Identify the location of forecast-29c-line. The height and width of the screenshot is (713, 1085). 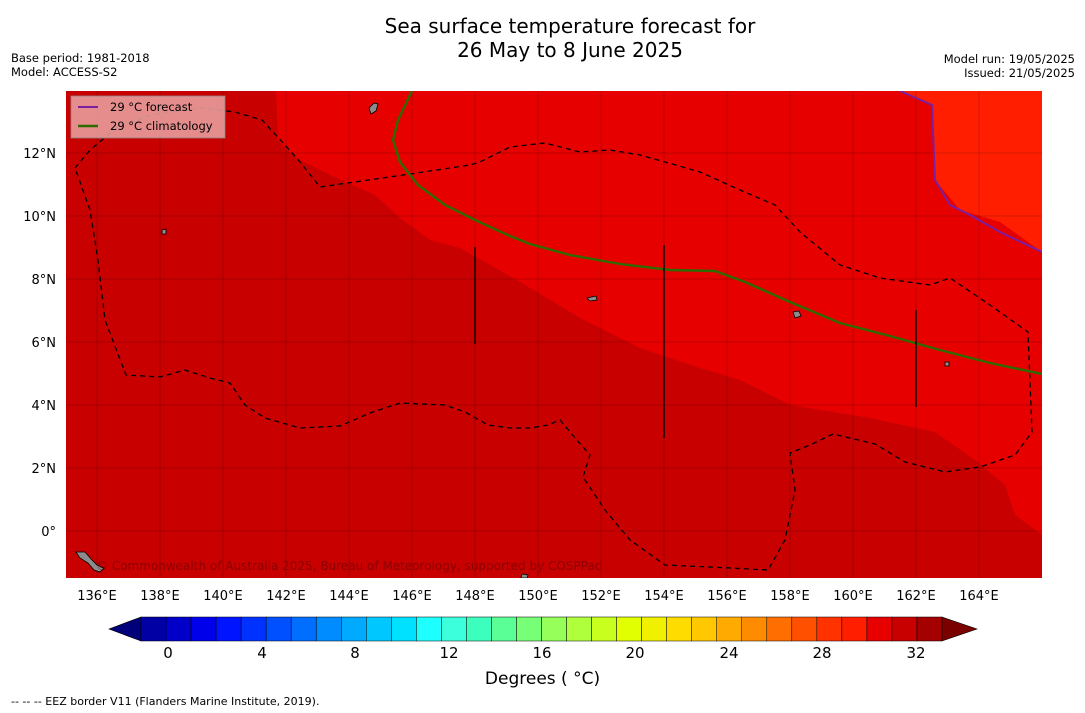
(970, 172).